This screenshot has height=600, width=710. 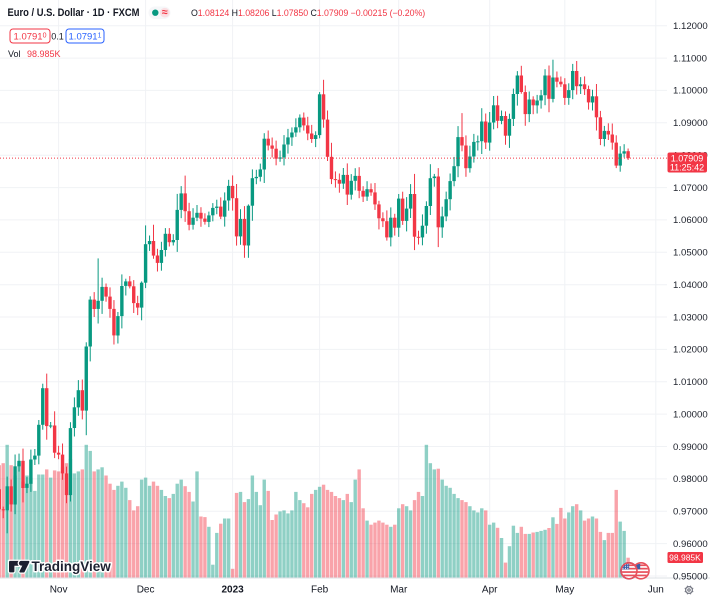 What do you see at coordinates (57, 37) in the screenshot?
I see `svg-text: 0.1` at bounding box center [57, 37].